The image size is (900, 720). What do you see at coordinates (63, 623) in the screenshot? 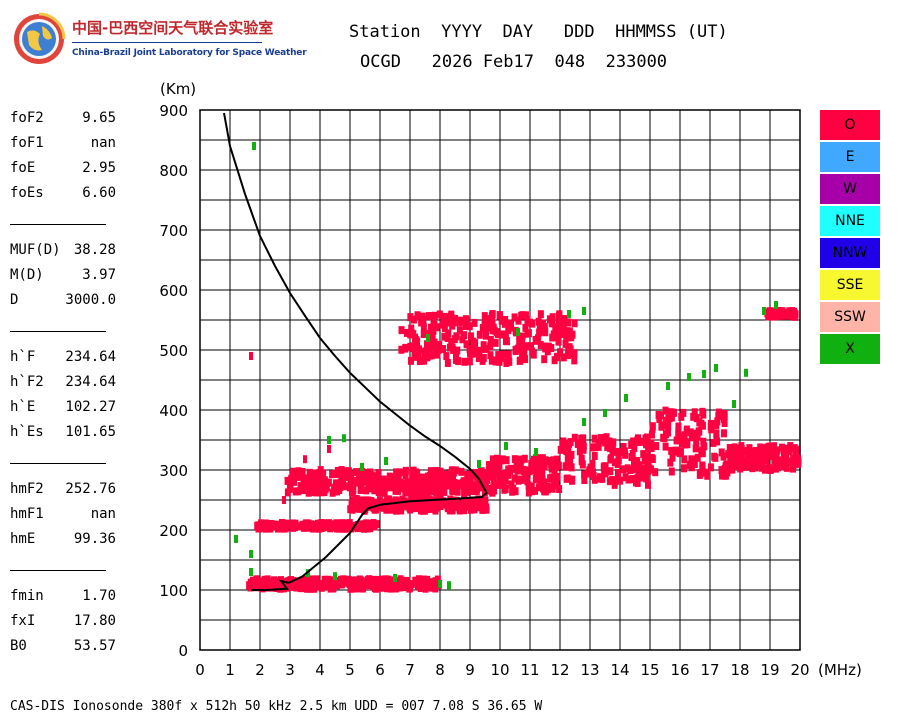
I see `param-row: fxI 17.80` at bounding box center [63, 623].